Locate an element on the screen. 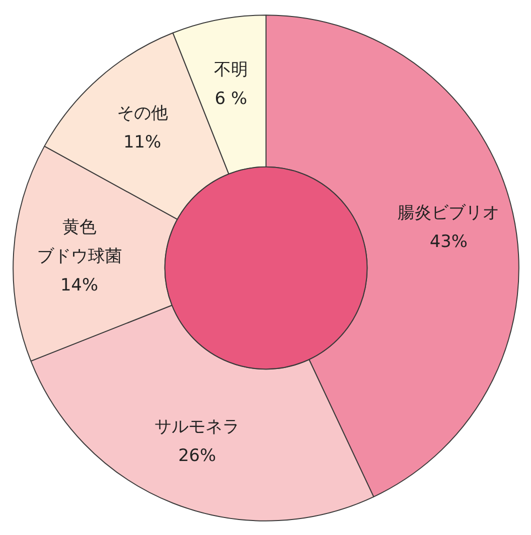 The height and width of the screenshot is (535, 531). data-label: 14% is located at coordinates (79, 285).